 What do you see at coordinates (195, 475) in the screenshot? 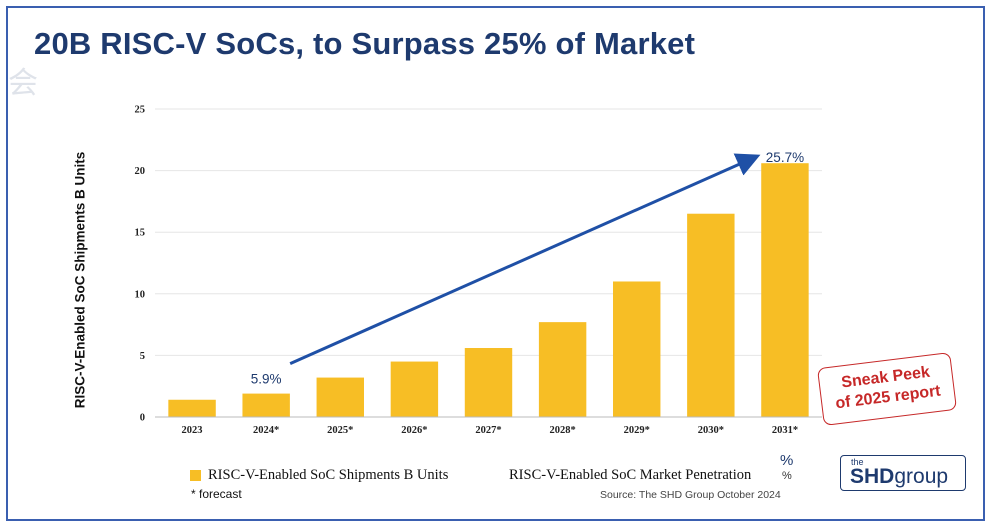
I see `legend-swatch-shipments` at bounding box center [195, 475].